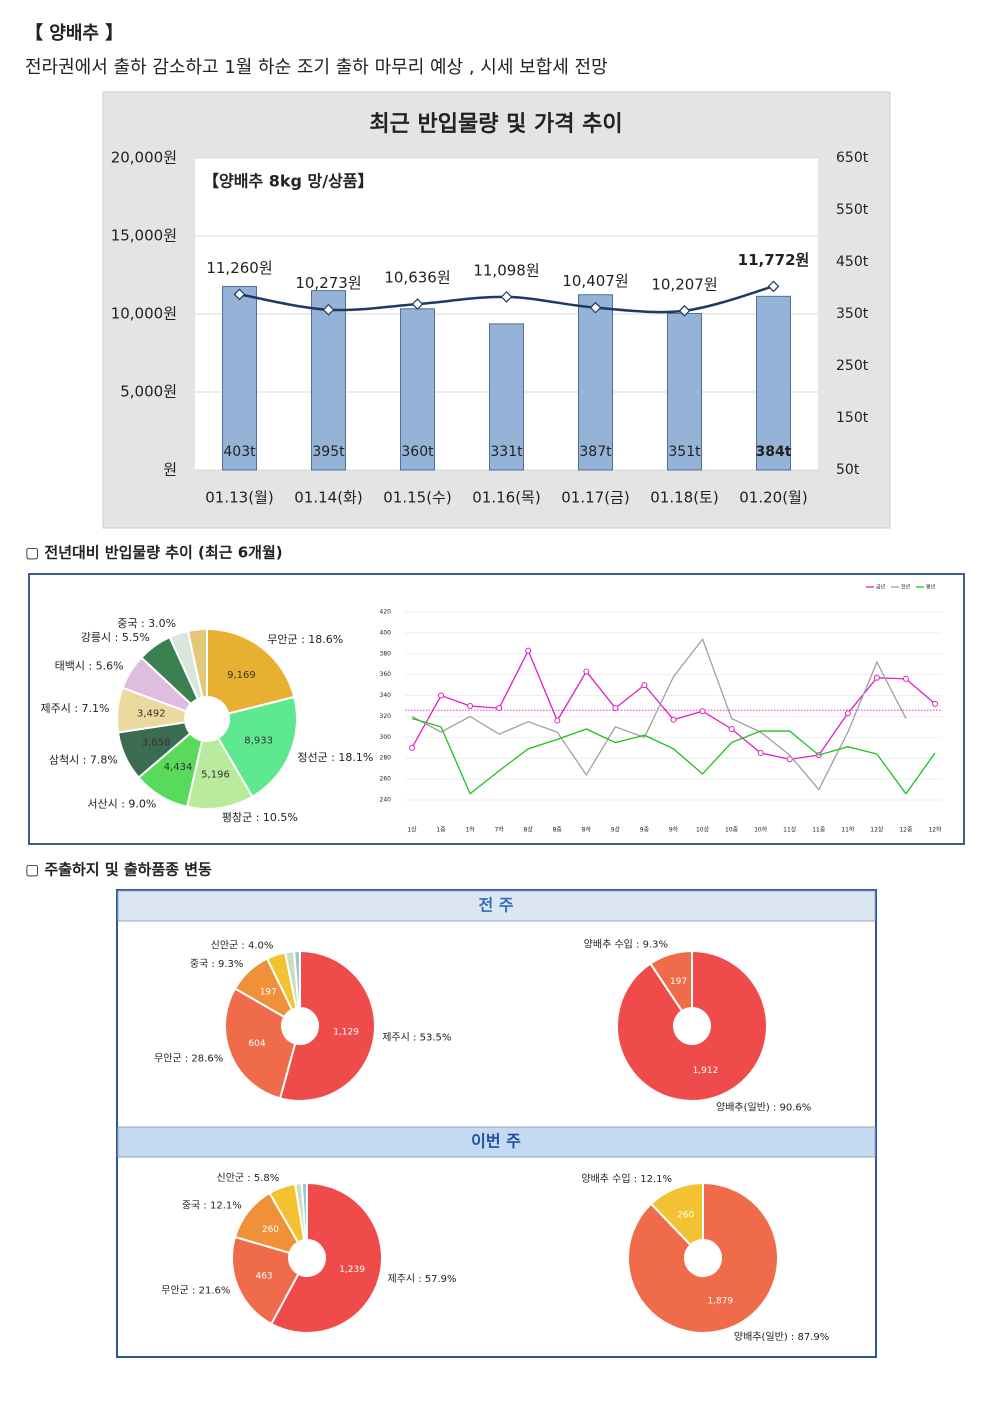 Image resolution: width=992 pixels, height=1403 pixels. Describe the element at coordinates (506, 498) in the screenshot. I see `x-tick-label: 01.16(목)` at that location.